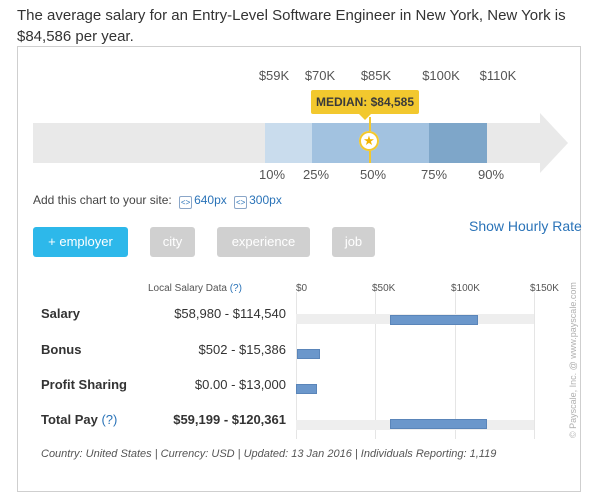 This screenshot has height=500, width=602. I want to click on pct-tick-90: 90%, so click(491, 174).